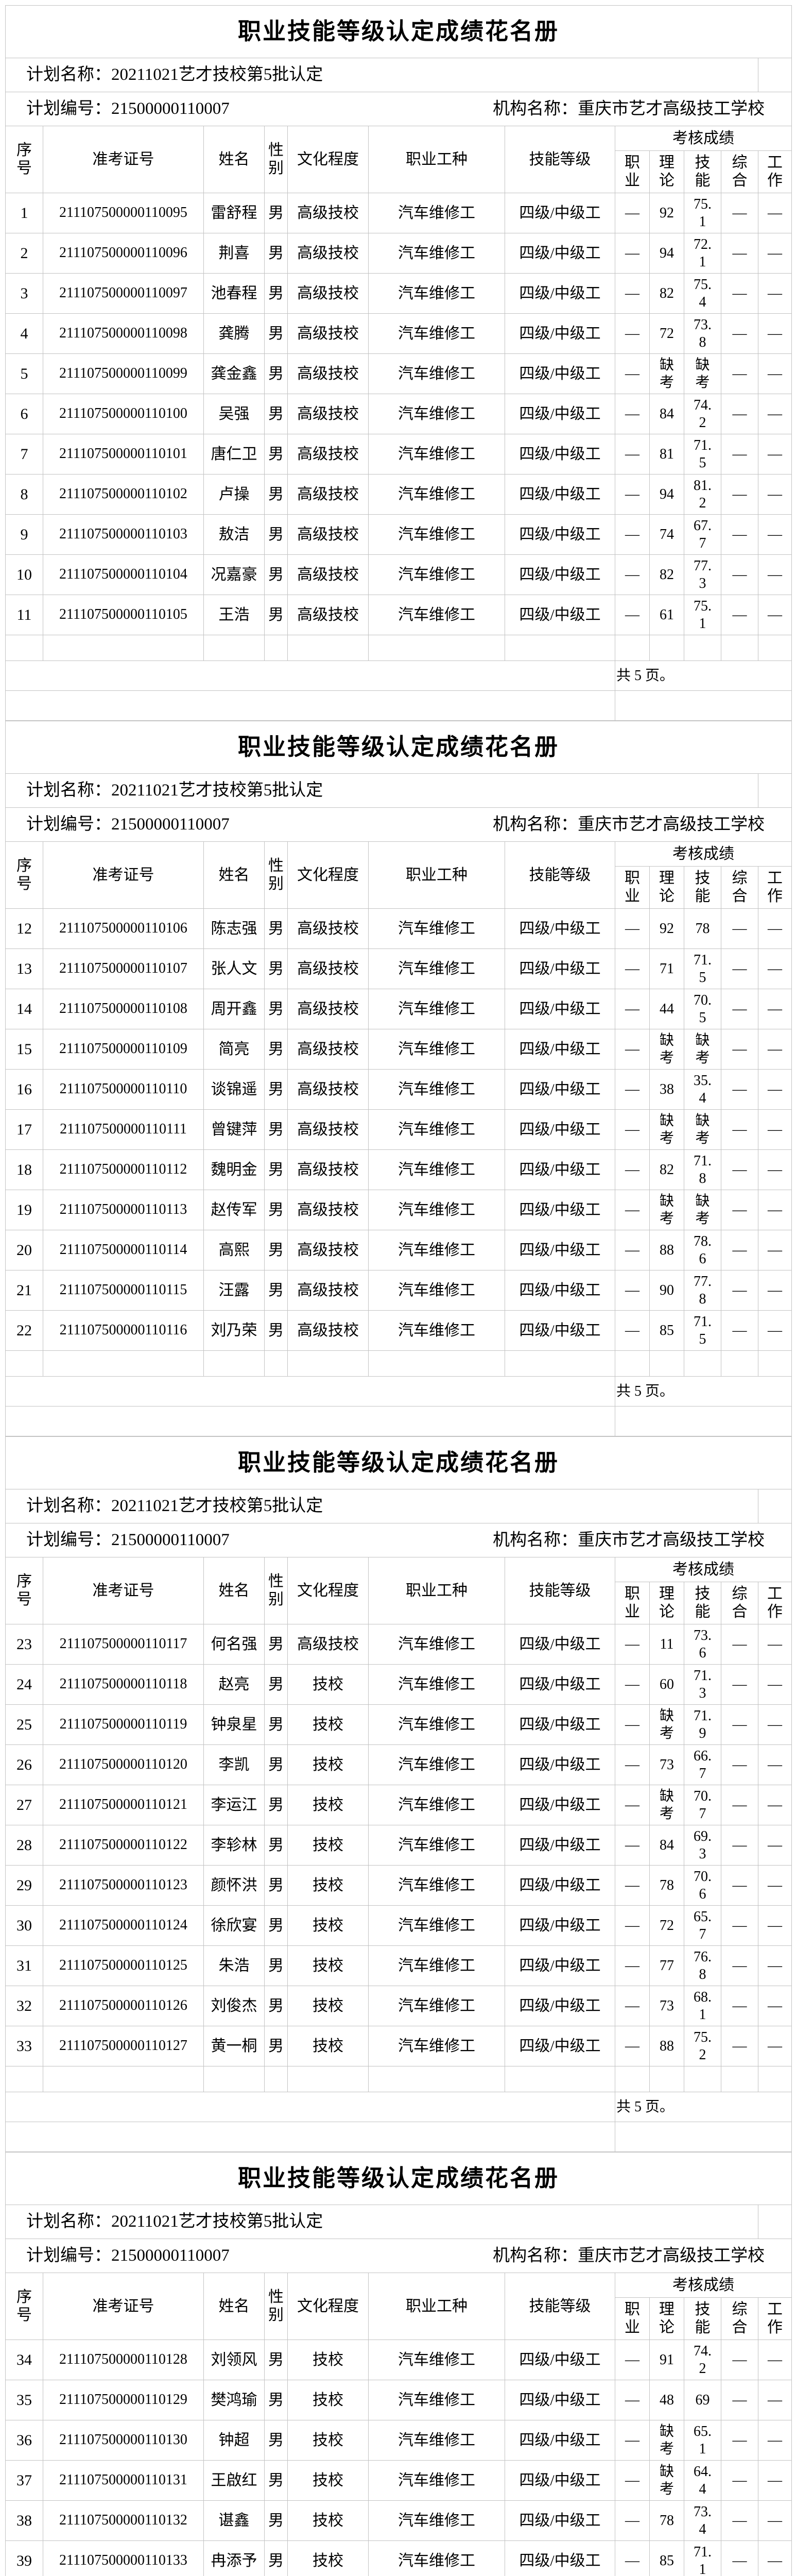 This screenshot has width=796, height=2576. What do you see at coordinates (24, 875) in the screenshot?
I see `col-header-serial: 序 号` at bounding box center [24, 875].